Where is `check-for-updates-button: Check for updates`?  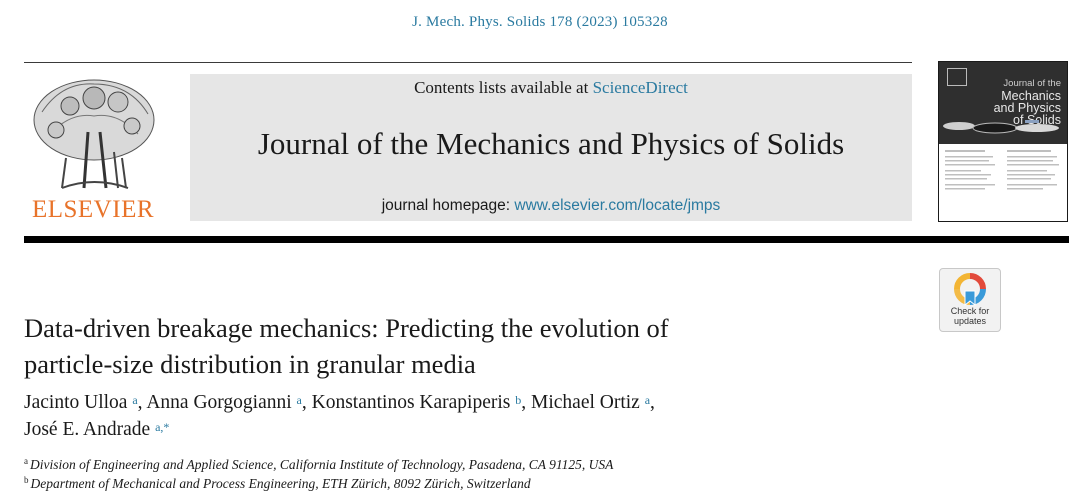
check-for-updates-button: Check for updates is located at coordinates (970, 300).